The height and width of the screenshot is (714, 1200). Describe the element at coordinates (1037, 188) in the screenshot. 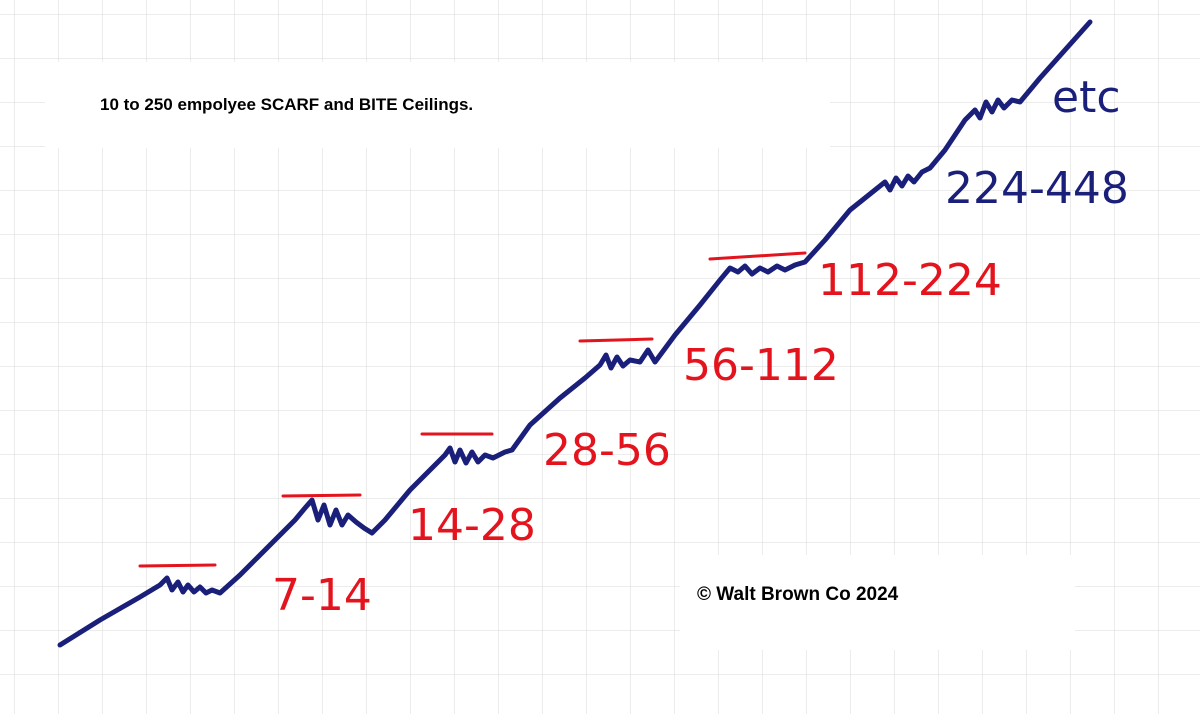

I see `range-label: 224-448` at that location.